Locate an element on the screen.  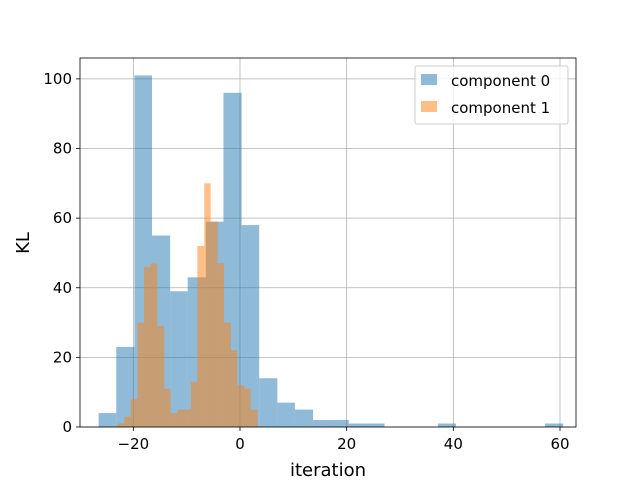
x-tick-label: 0 is located at coordinates (240, 444).